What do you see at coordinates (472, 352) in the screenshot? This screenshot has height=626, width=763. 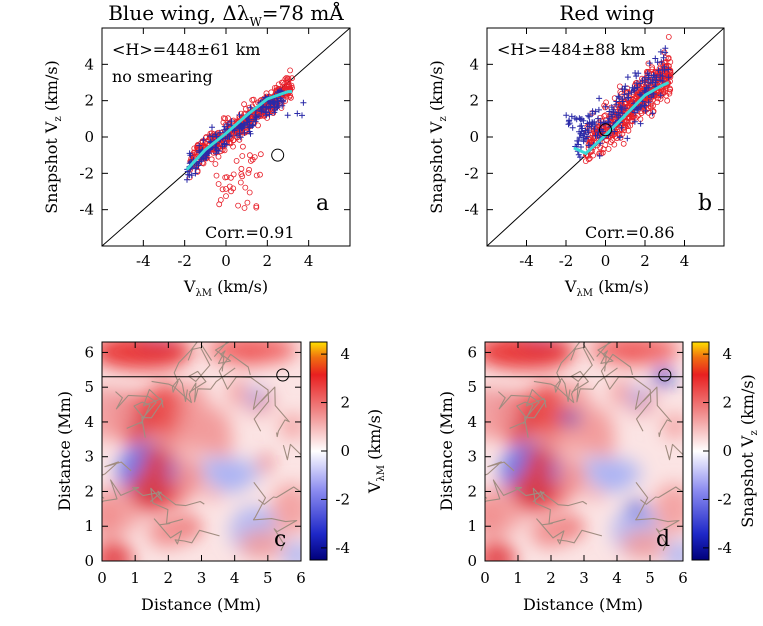 I see `y-tick-label: 6` at bounding box center [472, 352].